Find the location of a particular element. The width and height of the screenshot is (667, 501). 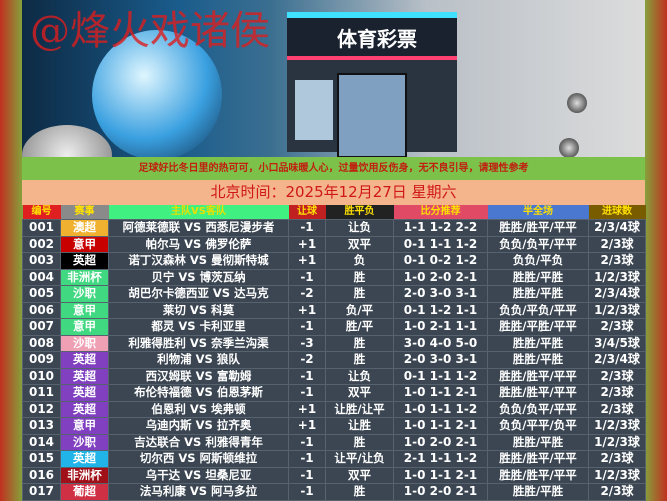

store-window is located at coordinates (314, 110).